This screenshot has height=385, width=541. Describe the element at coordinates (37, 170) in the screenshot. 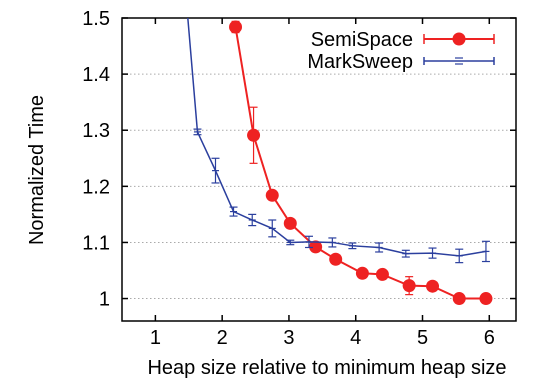

I see `y-axis-label: Normalized Time` at that location.